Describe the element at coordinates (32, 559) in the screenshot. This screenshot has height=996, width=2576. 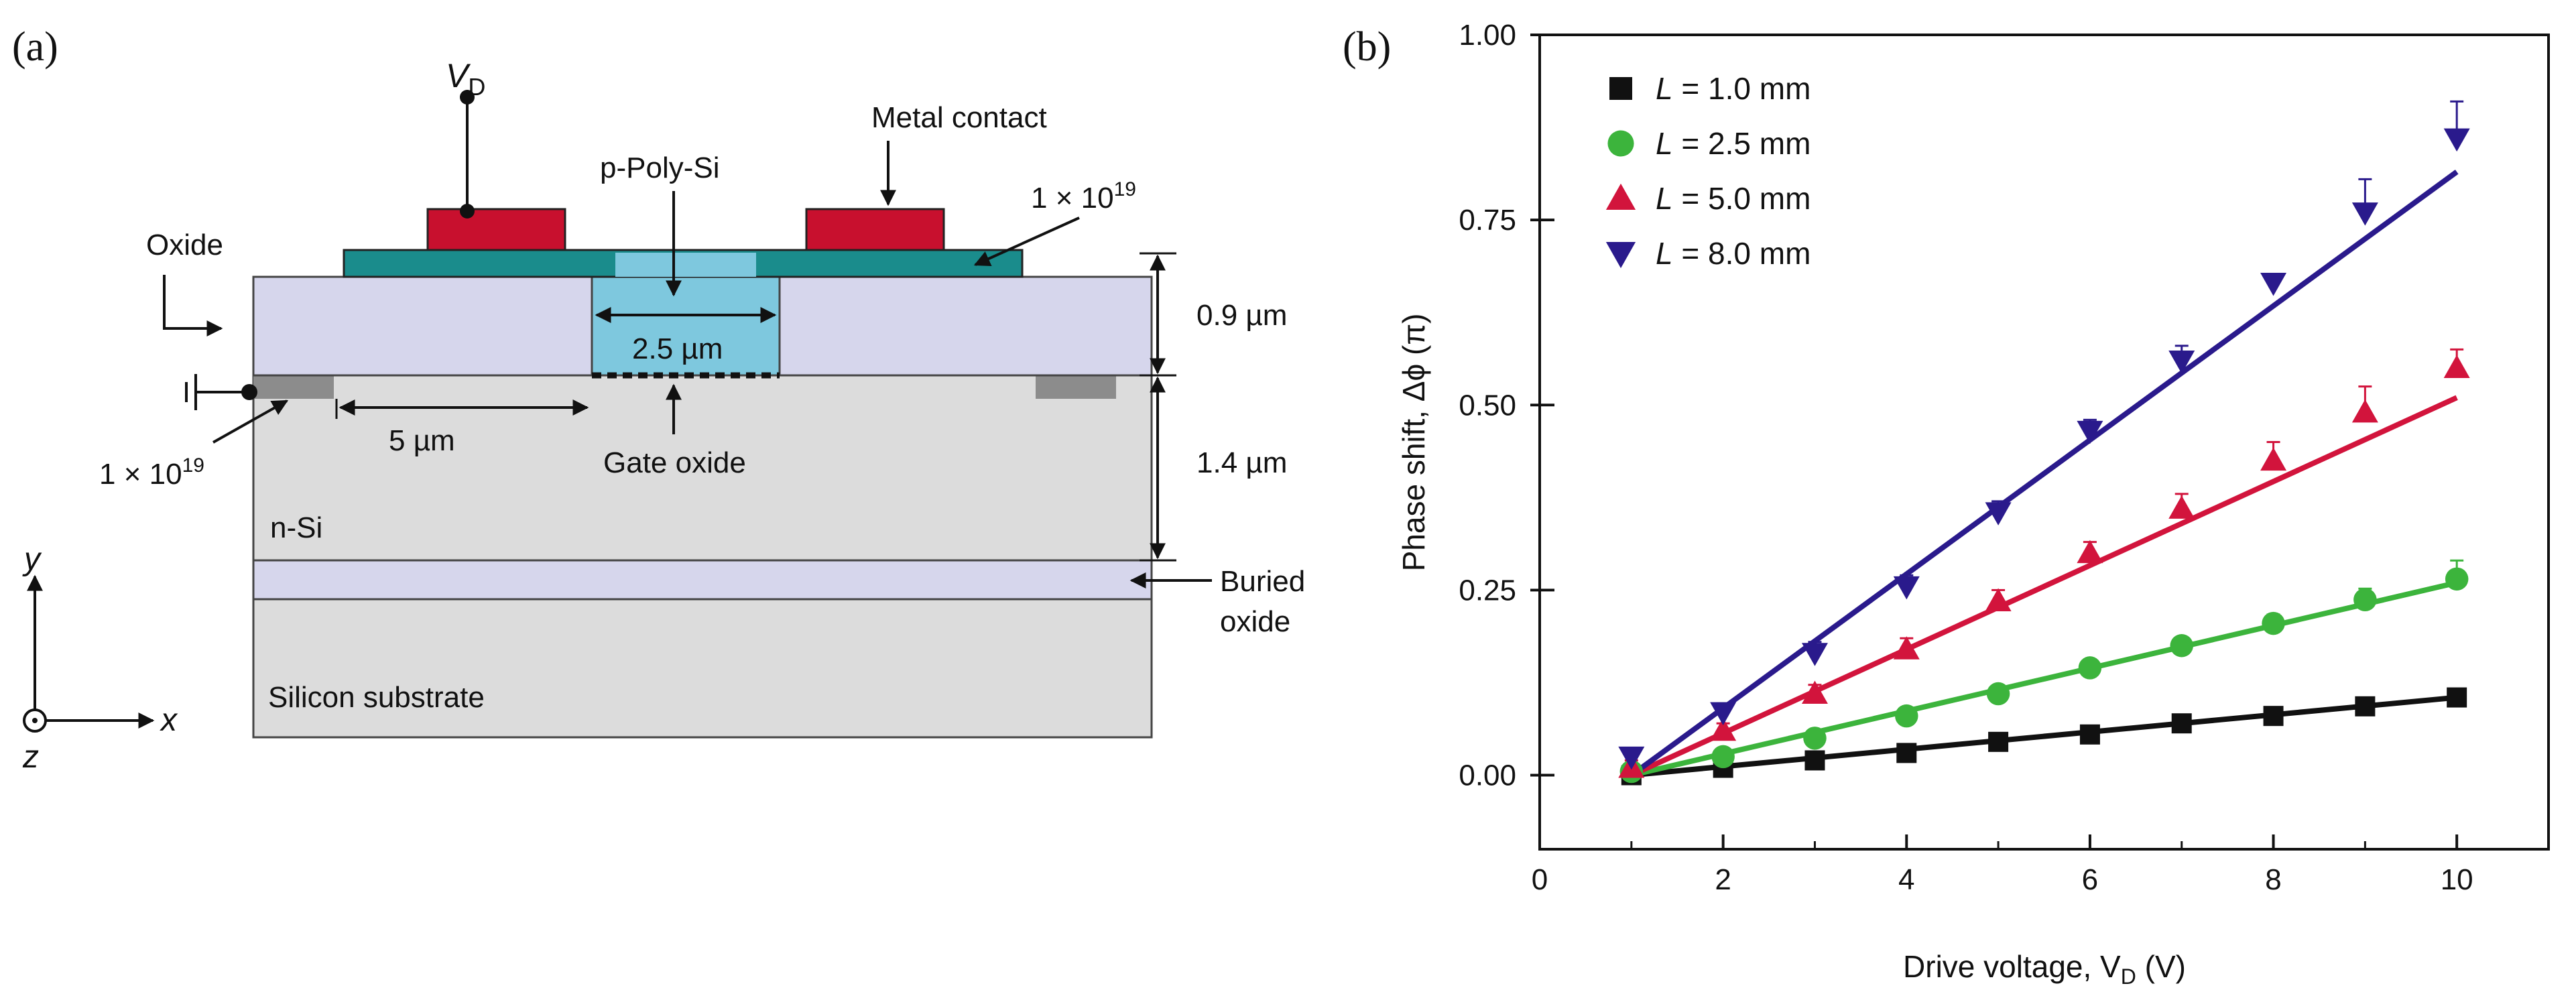
I see `y-axis-label: y` at that location.